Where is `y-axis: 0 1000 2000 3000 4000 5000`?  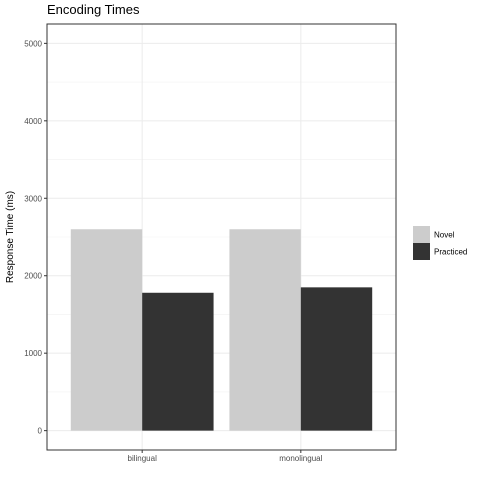 y-axis: 0 1000 2000 3000 4000 5000 is located at coordinates (35, 237).